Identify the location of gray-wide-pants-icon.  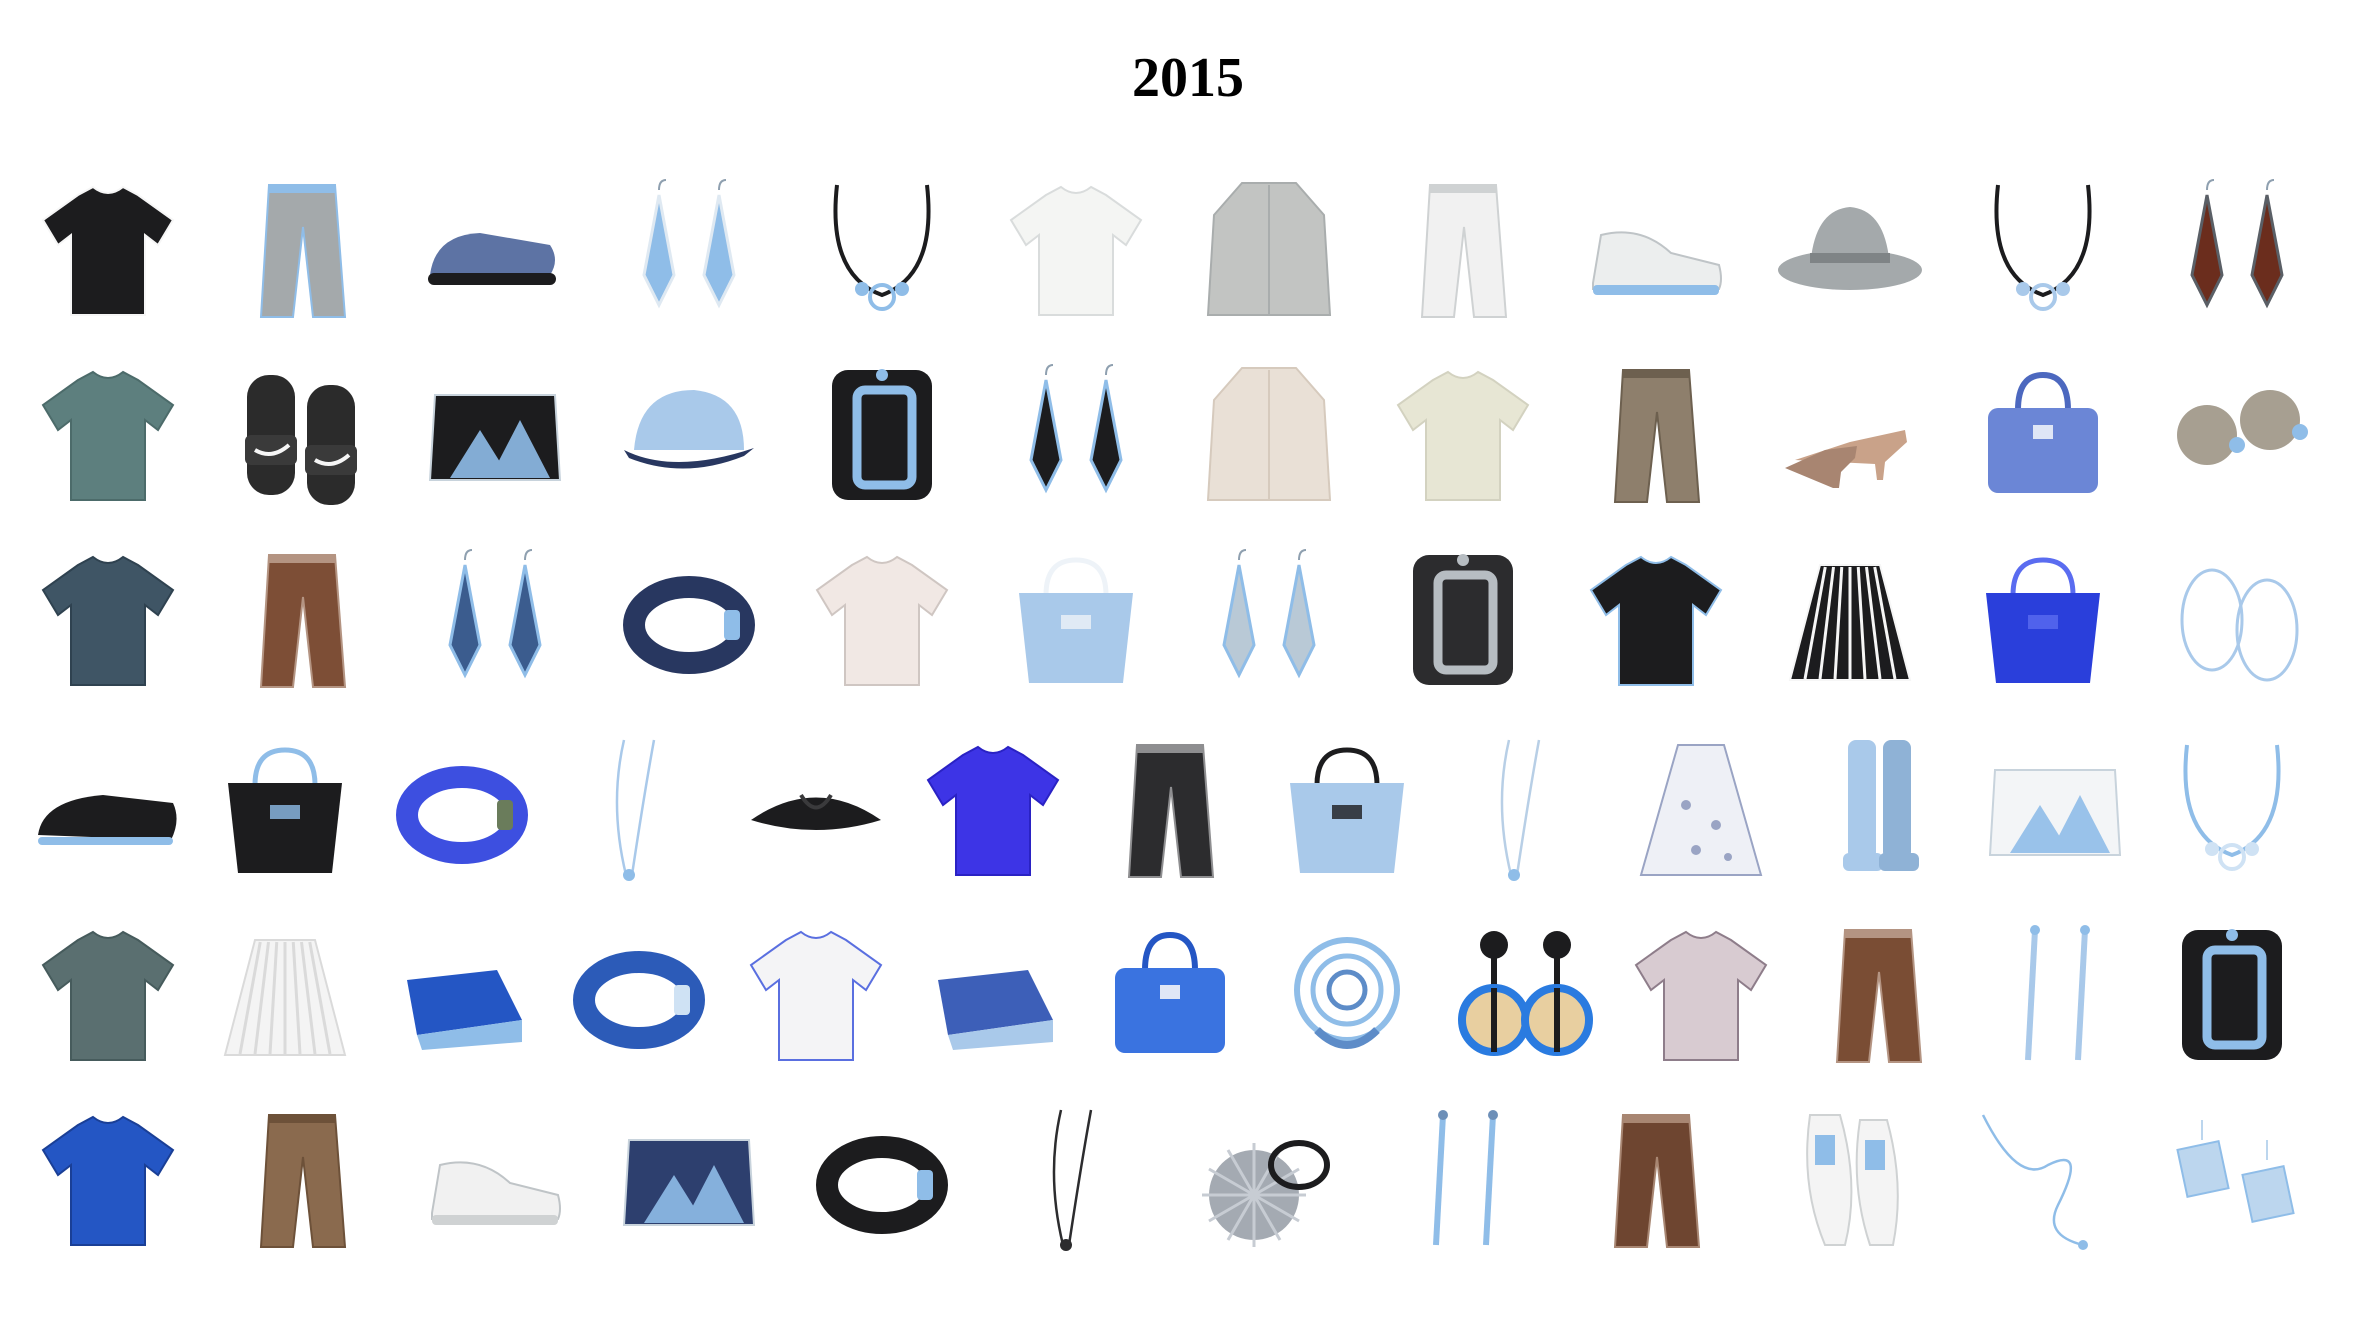
(302, 251).